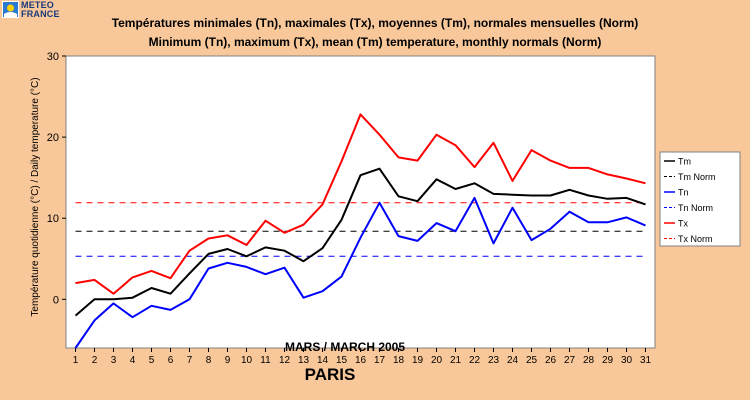 This screenshot has height=400, width=750. Describe the element at coordinates (361, 360) in the screenshot. I see `x-tick-label: 16` at that location.